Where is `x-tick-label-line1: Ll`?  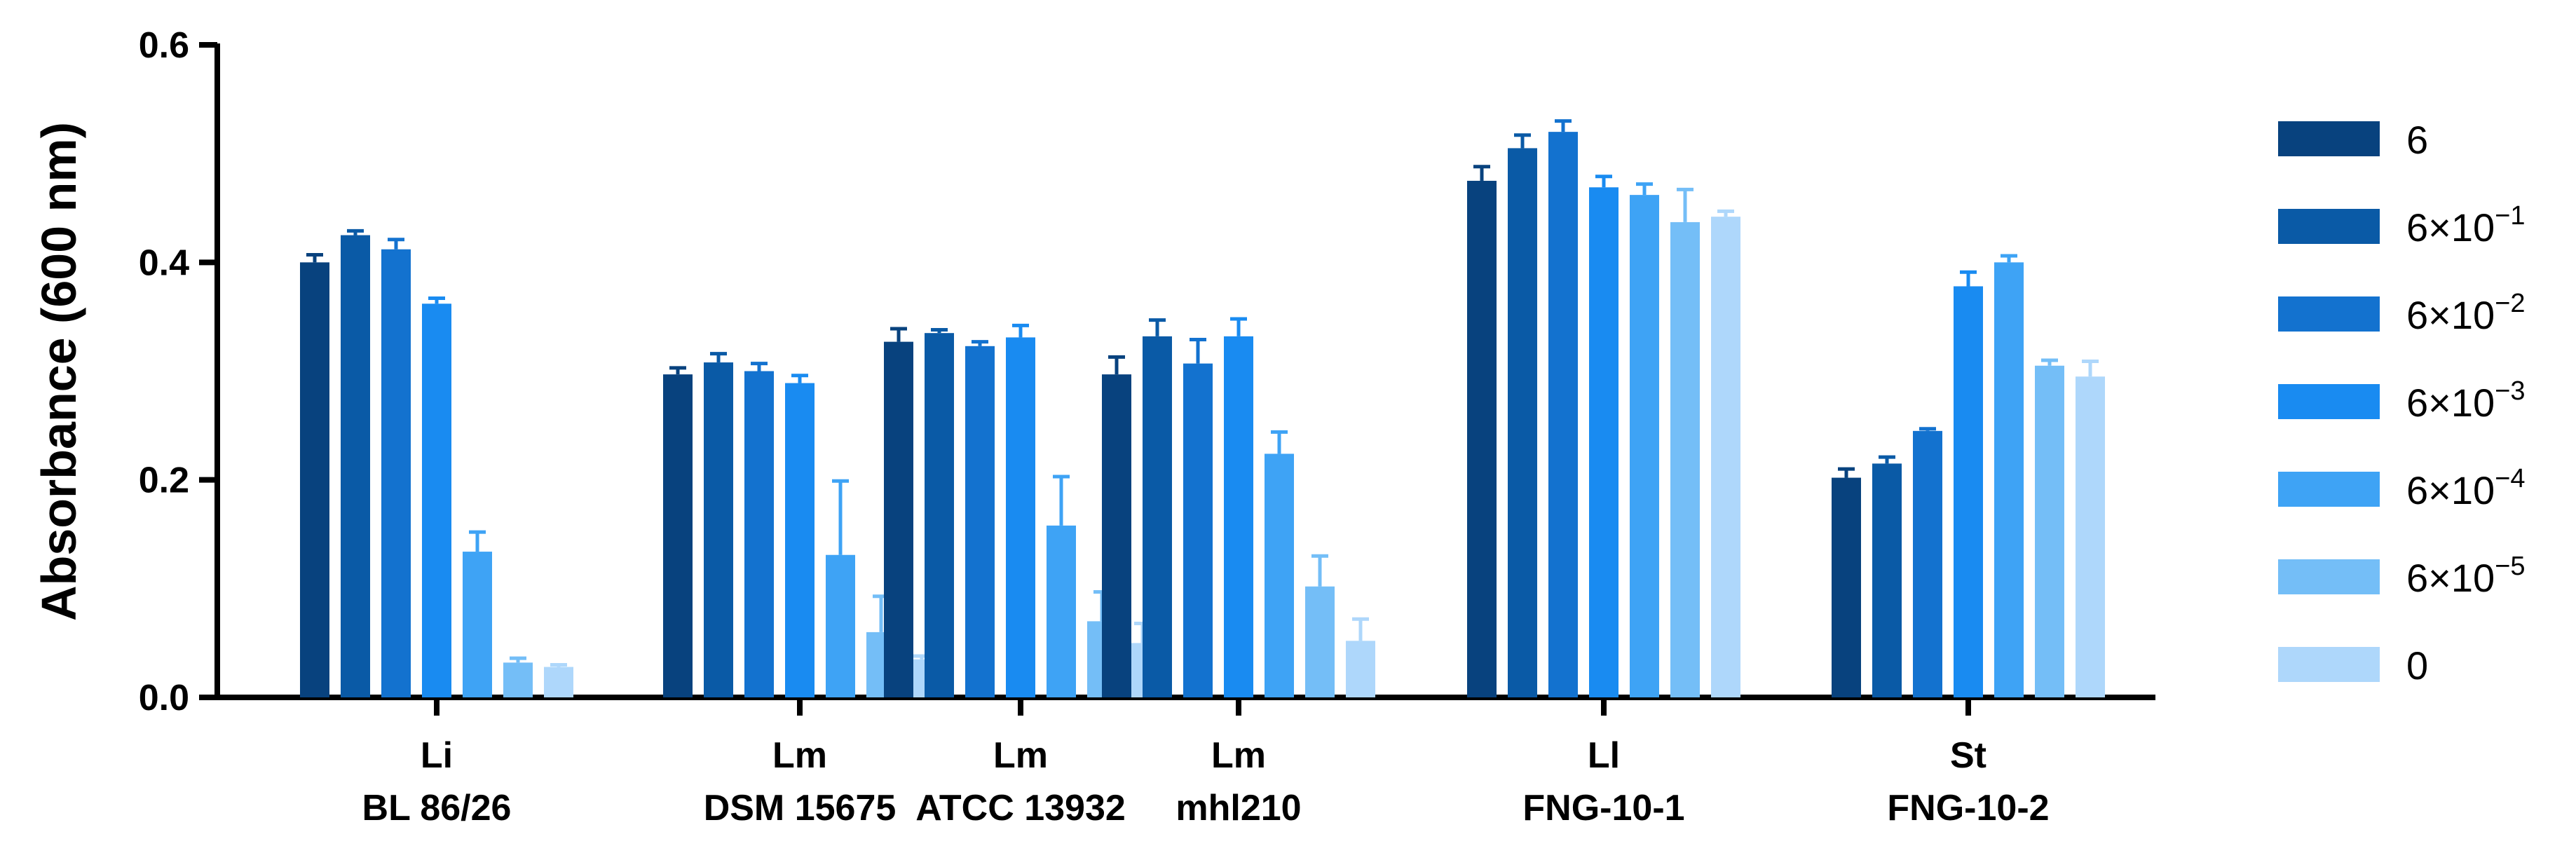
x-tick-label-line1: Ll is located at coordinates (1604, 755).